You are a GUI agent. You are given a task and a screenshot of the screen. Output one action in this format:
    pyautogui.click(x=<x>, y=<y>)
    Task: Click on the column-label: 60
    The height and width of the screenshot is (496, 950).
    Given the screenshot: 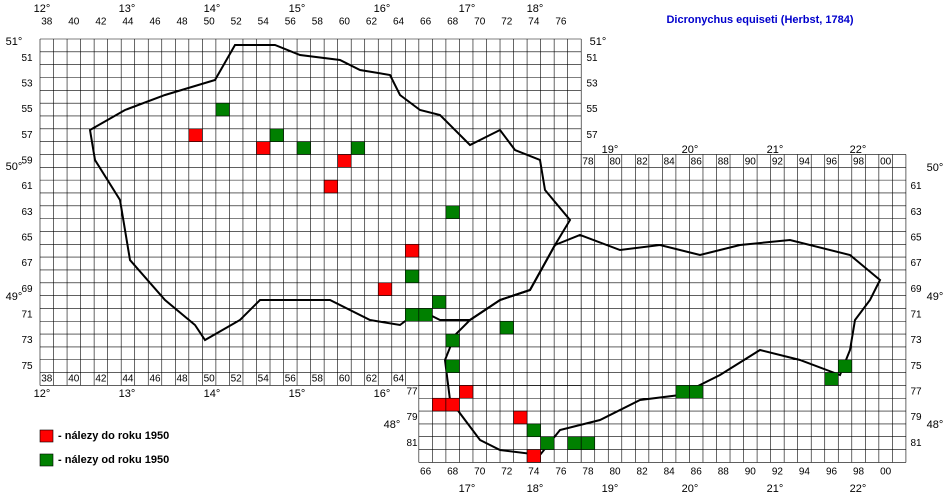 What is the action you would take?
    pyautogui.click(x=345, y=379)
    